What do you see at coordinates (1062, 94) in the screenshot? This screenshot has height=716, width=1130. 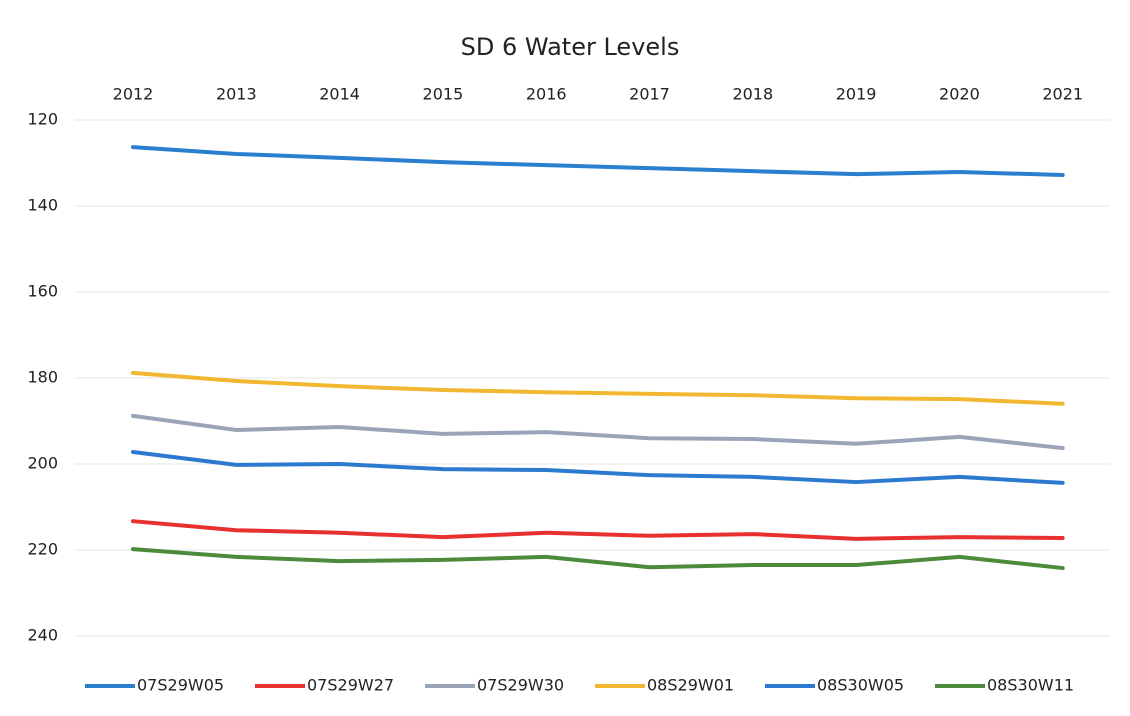 I see `x-tick-label: 2021` at bounding box center [1062, 94].